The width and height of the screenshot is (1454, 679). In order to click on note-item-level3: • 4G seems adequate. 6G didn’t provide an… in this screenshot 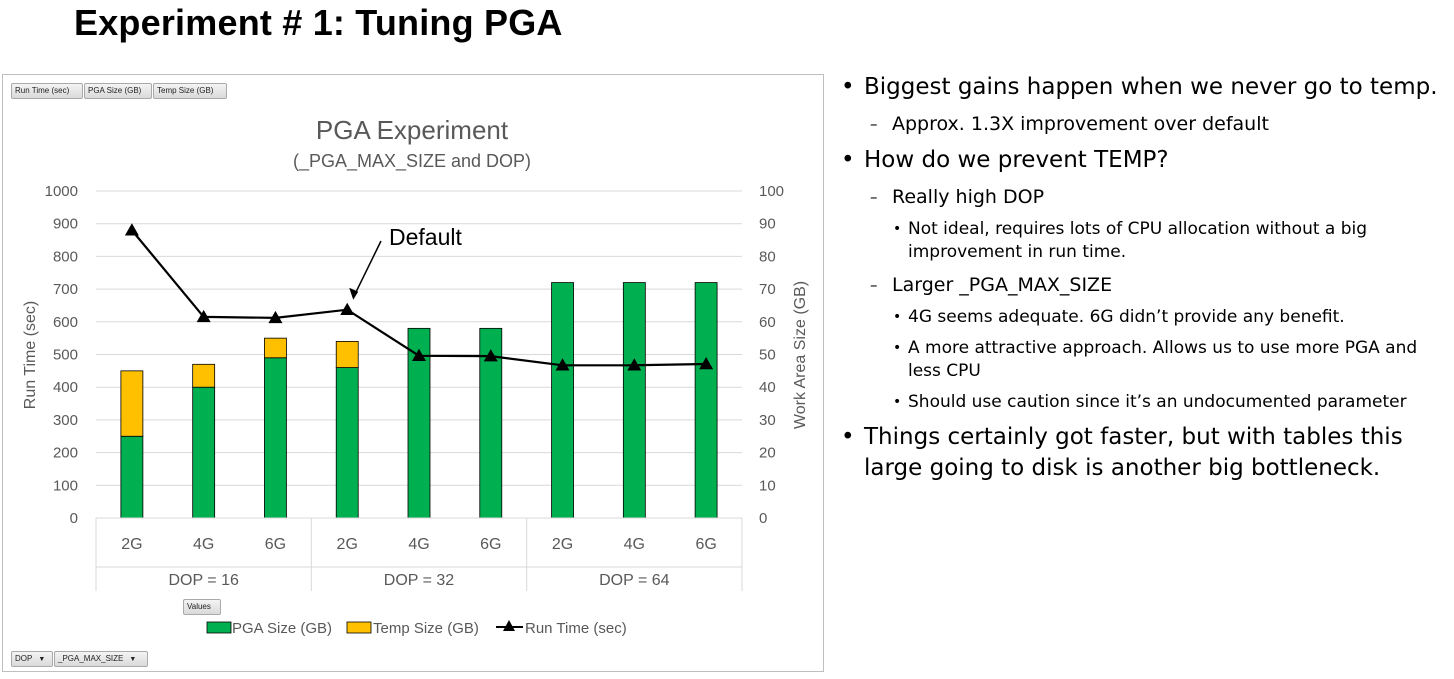, I will do `click(1144, 317)`.